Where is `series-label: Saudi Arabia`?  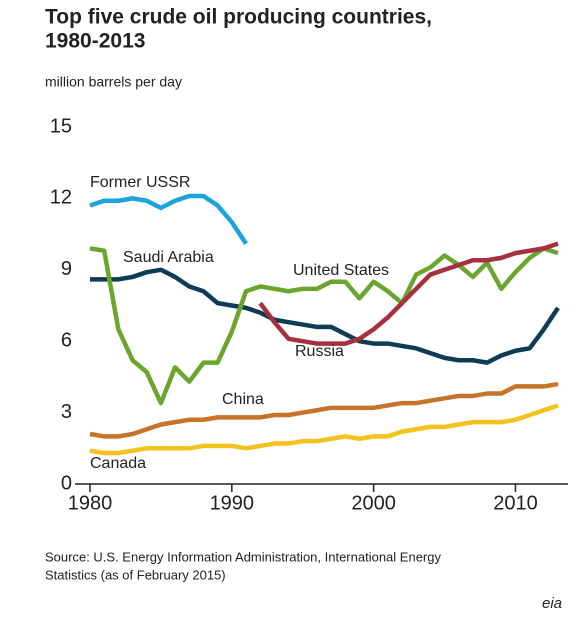
series-label: Saudi Arabia is located at coordinates (168, 257).